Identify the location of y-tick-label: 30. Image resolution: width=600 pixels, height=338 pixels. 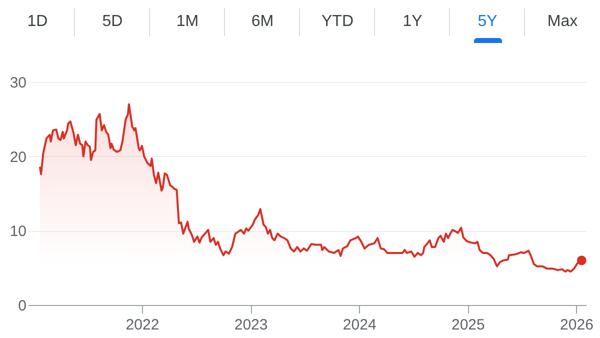
(18, 83).